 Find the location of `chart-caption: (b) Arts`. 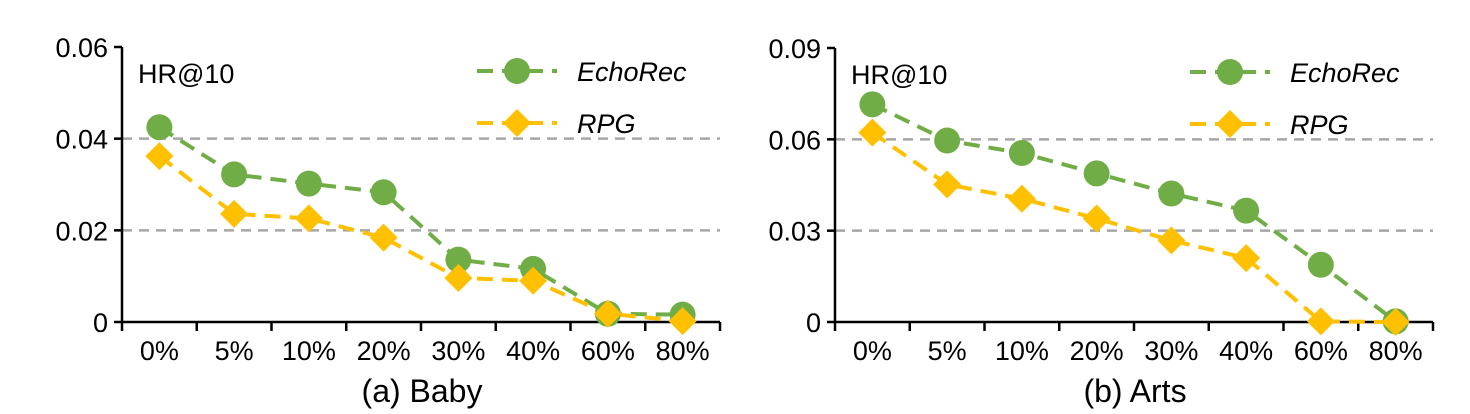

chart-caption: (b) Arts is located at coordinates (1134, 391).